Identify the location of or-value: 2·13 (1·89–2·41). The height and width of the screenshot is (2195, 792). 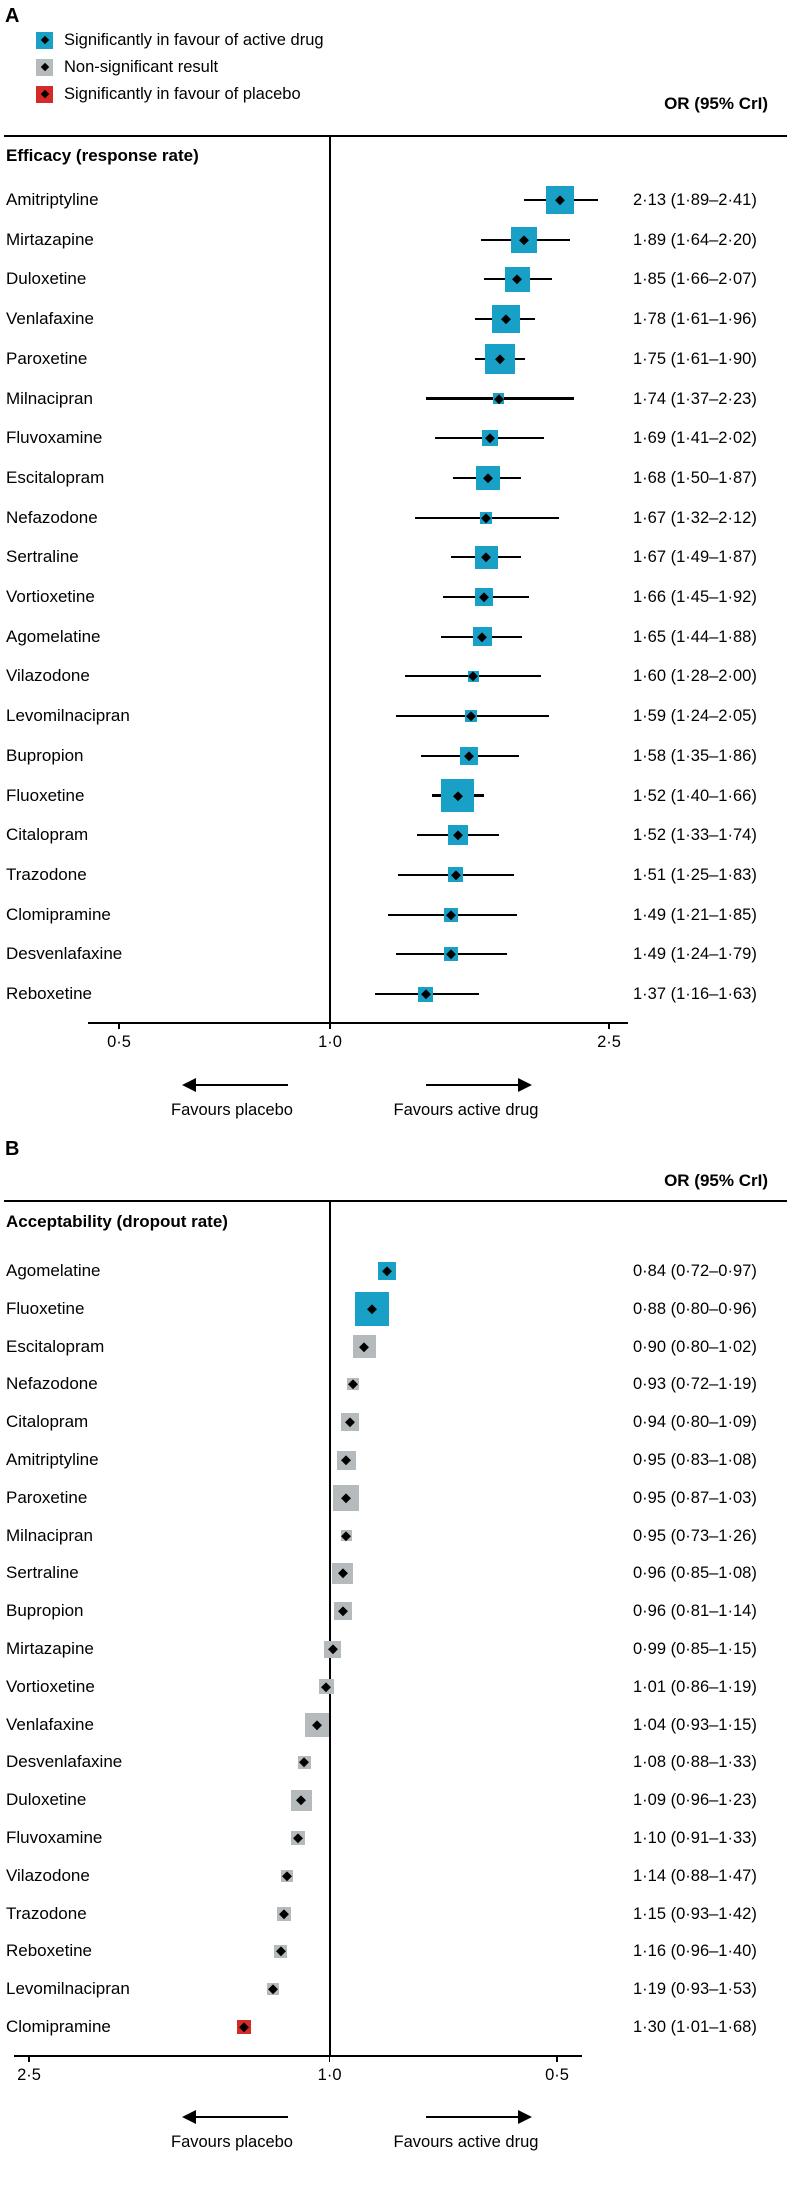
(695, 200).